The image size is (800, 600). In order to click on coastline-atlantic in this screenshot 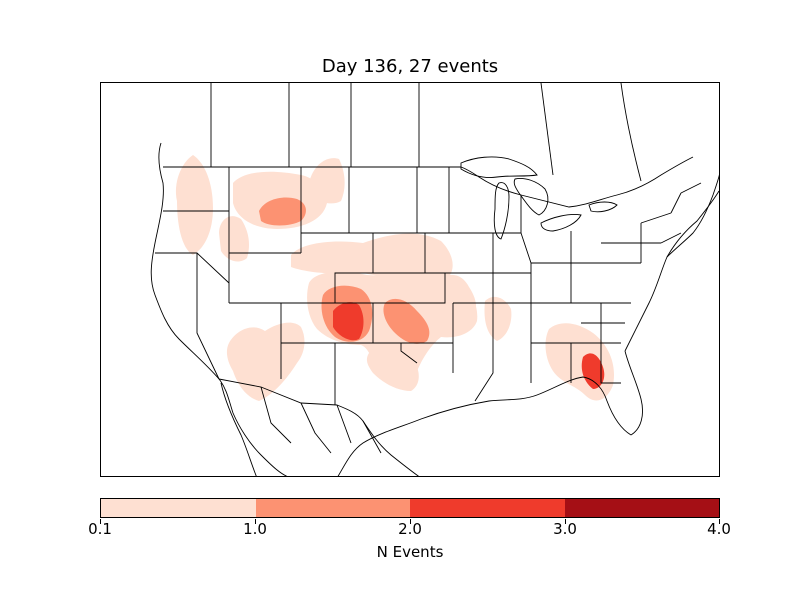, I will do `click(671, 271)`.